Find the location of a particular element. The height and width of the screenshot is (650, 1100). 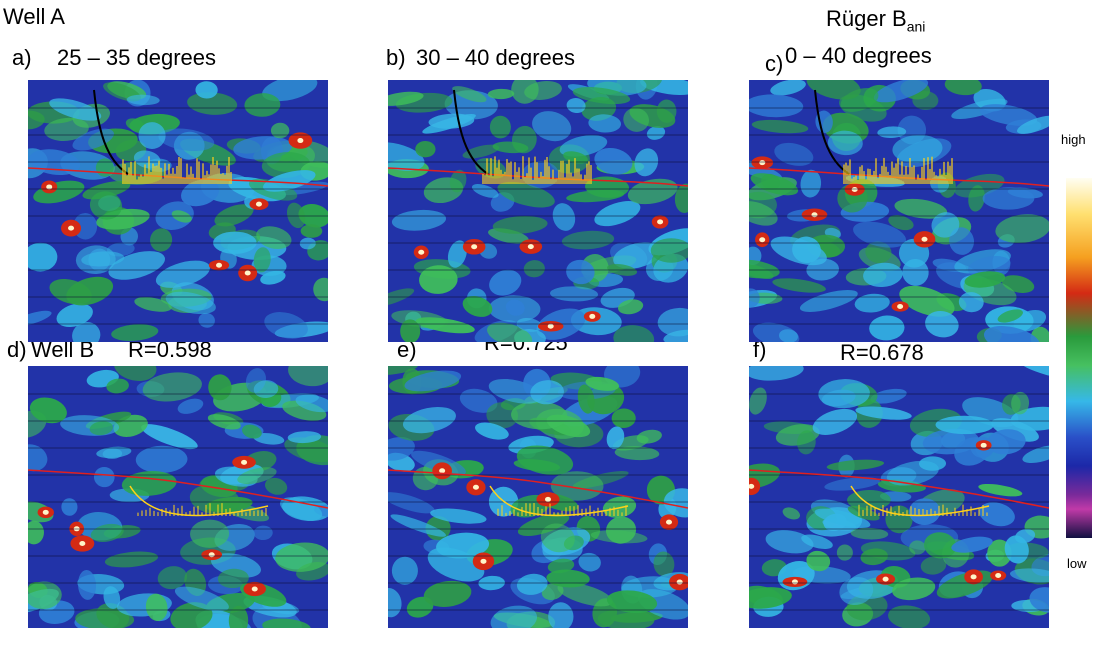

panel-d is located at coordinates (178, 497).